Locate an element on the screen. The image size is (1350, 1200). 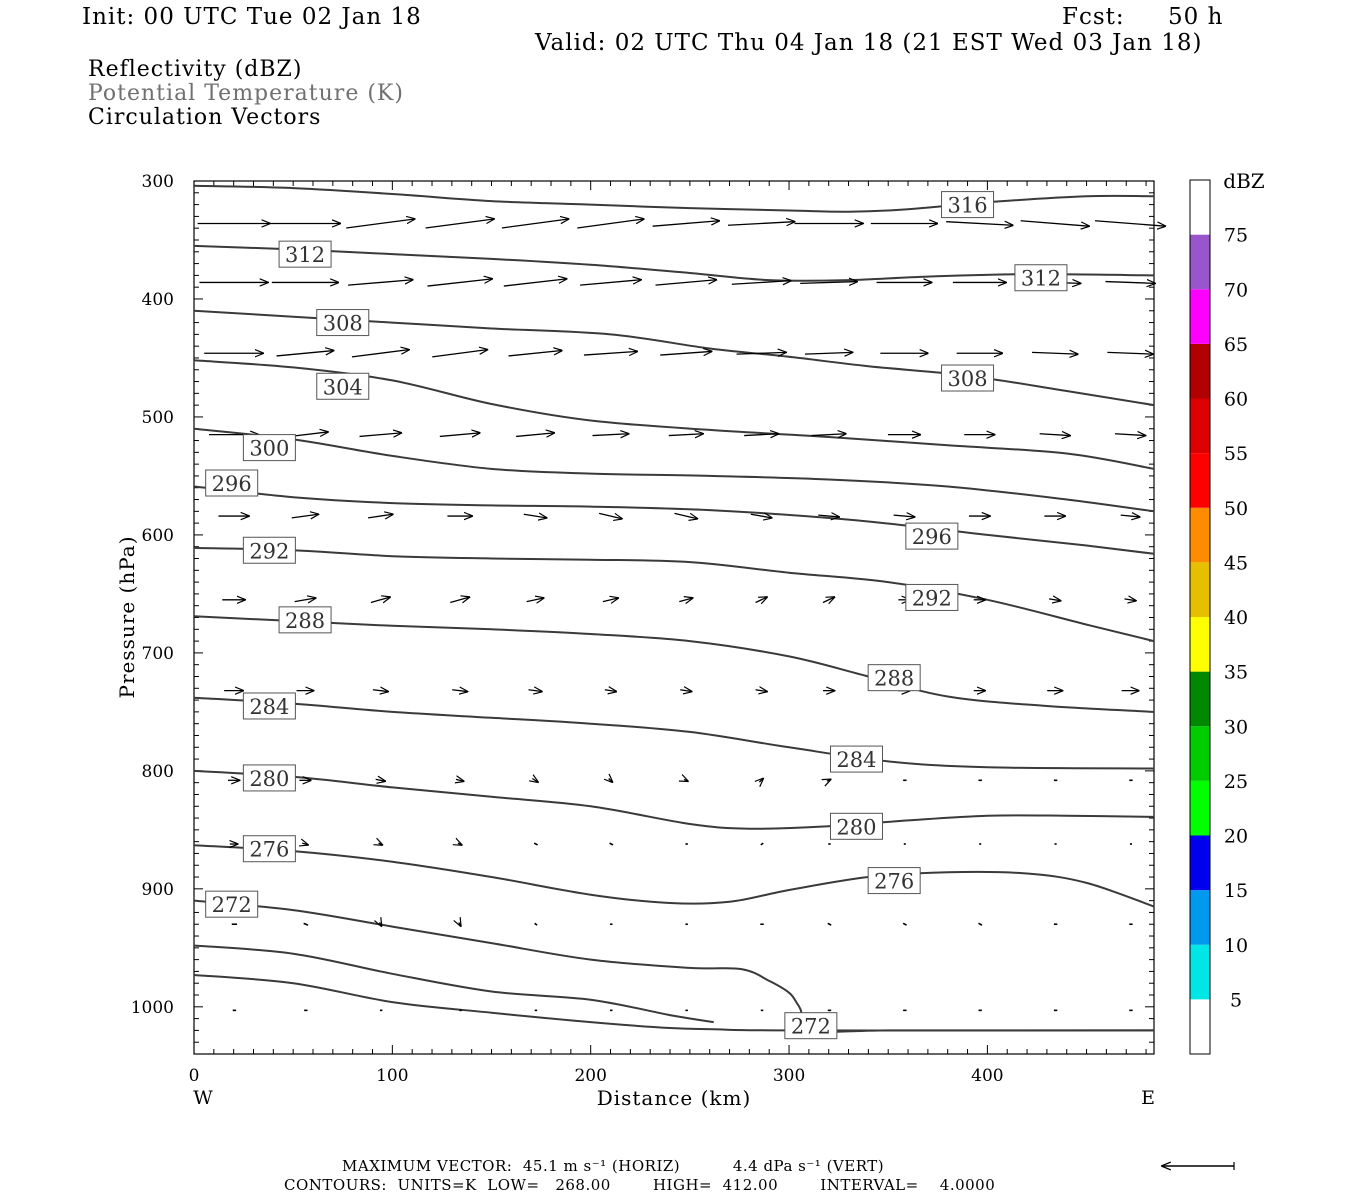
contour-label: 284 is located at coordinates (269, 707).